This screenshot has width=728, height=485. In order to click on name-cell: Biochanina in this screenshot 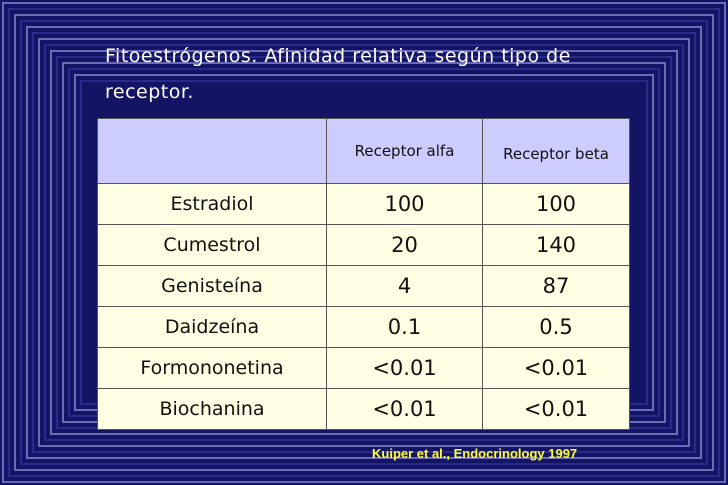, I will do `click(212, 409)`.